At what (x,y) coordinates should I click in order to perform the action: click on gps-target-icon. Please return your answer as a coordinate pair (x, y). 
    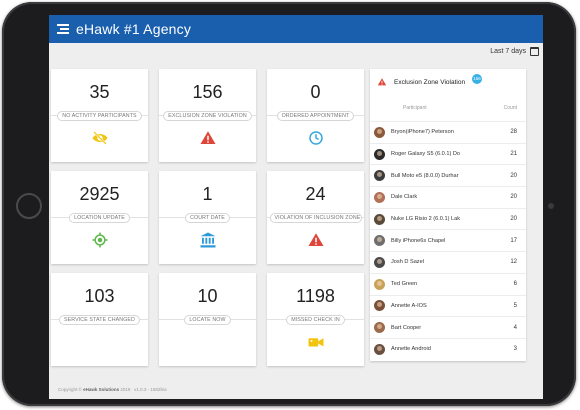
    Looking at the image, I should click on (99, 240).